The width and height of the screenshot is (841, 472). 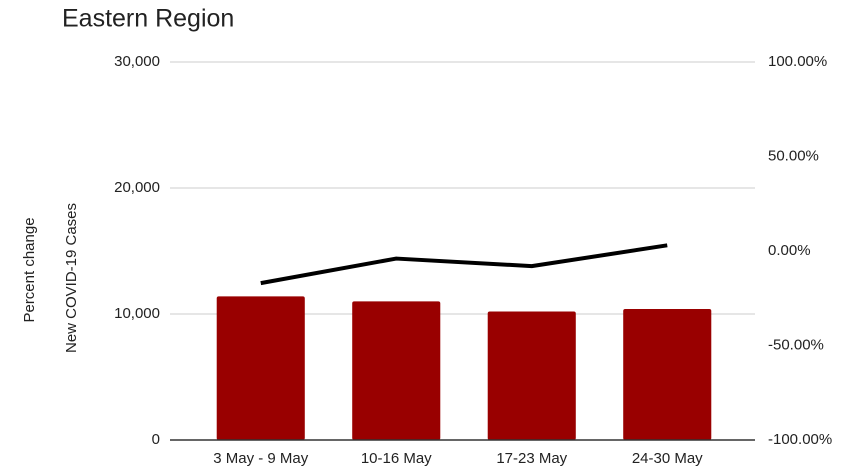 I want to click on x-tick-label: 10-16 May, so click(x=396, y=458).